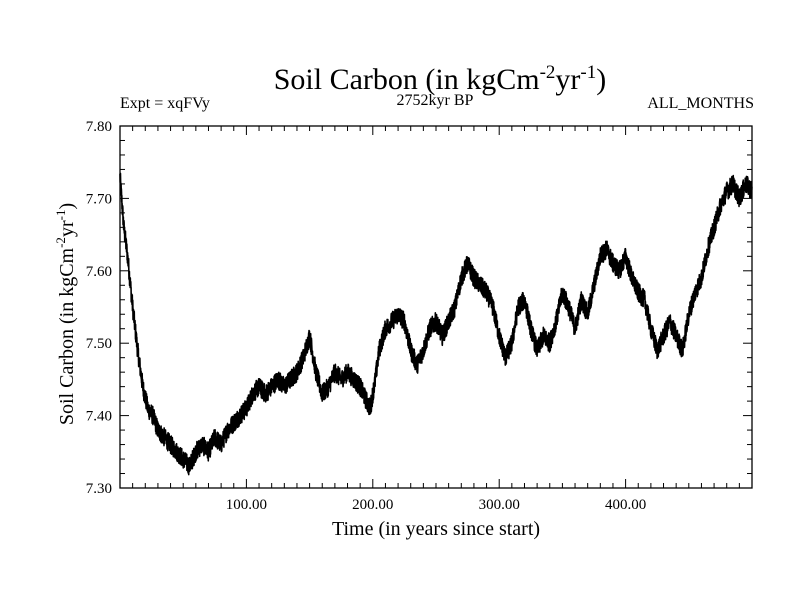  Describe the element at coordinates (625, 505) in the screenshot. I see `x-tick-label: 400.00` at that location.